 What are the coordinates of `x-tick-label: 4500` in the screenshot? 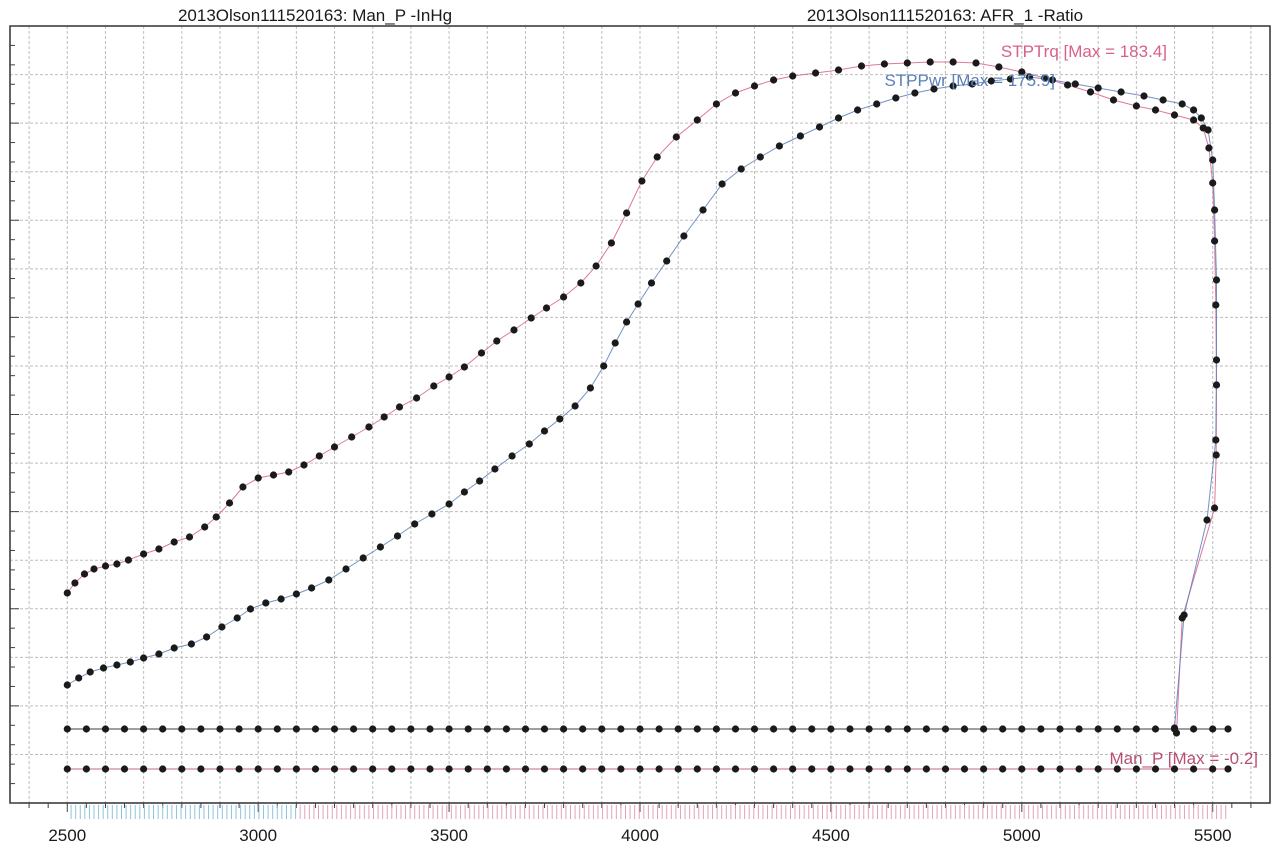 It's located at (831, 835).